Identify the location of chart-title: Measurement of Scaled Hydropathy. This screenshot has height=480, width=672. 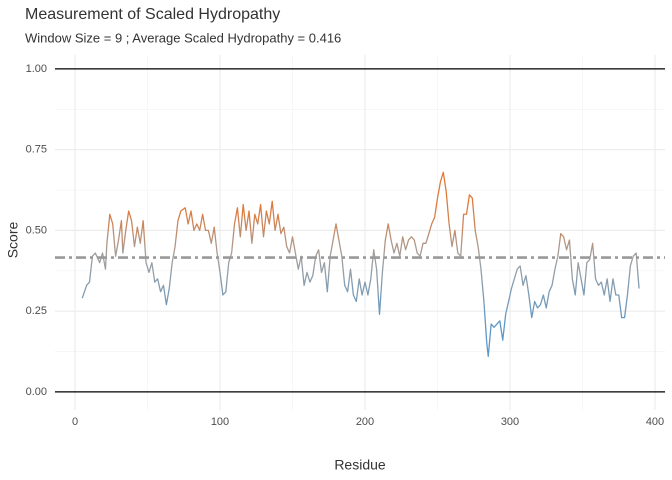
(152, 14).